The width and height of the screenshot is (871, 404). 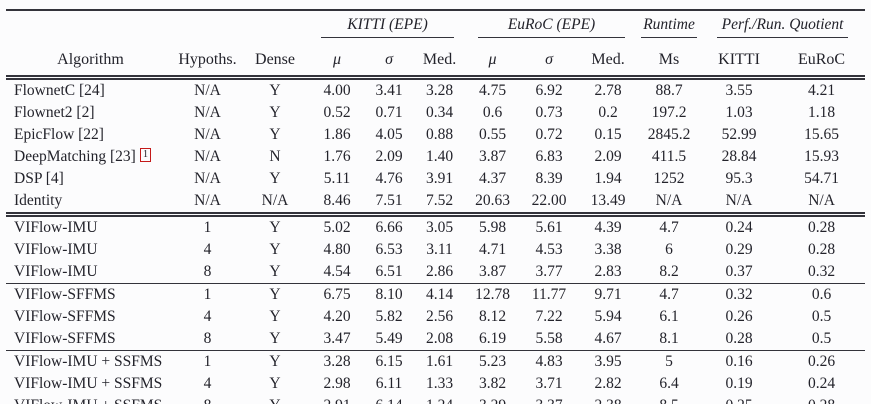 What do you see at coordinates (59, 134) in the screenshot?
I see `algorithm-name: EpicFlow [22]` at bounding box center [59, 134].